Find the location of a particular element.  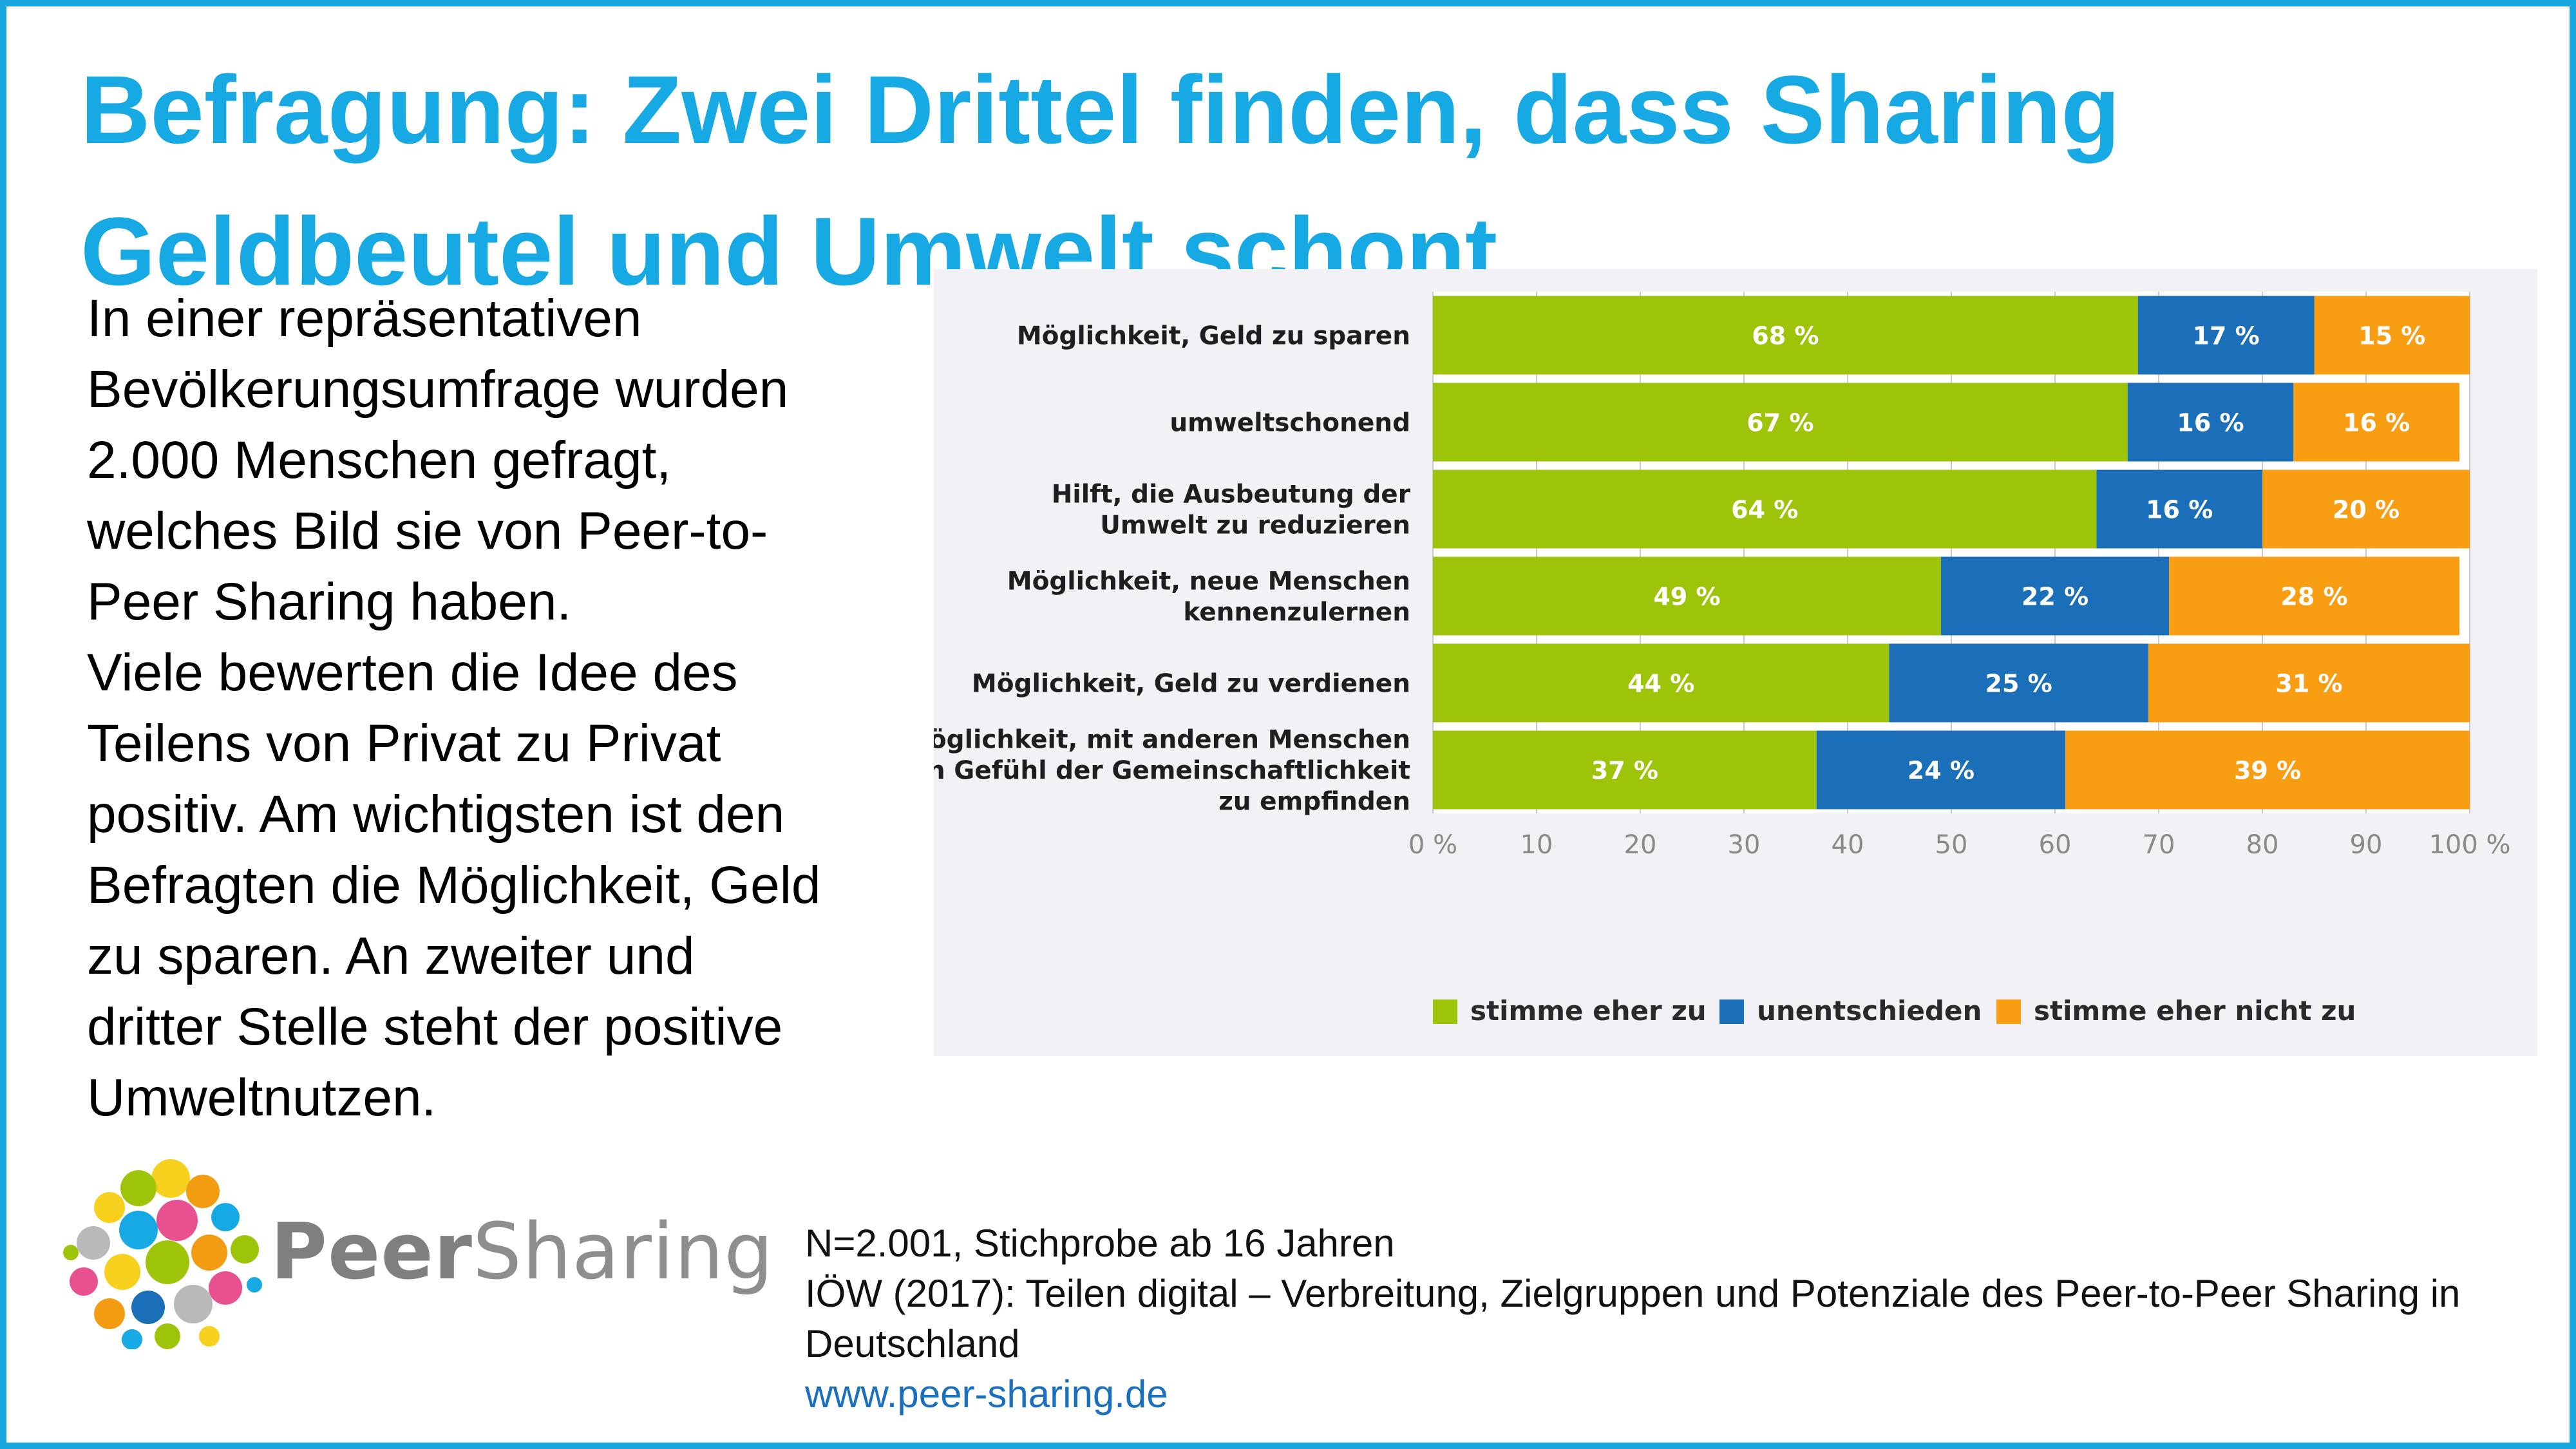

bar-value-label: 44 % is located at coordinates (1661, 684).